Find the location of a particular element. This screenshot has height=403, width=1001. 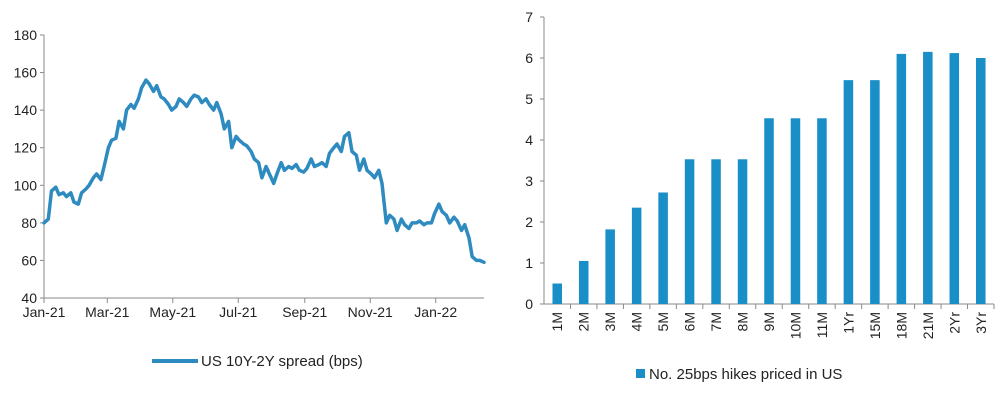

bar-chart-x-tick-label: 3M is located at coordinates (610, 321).